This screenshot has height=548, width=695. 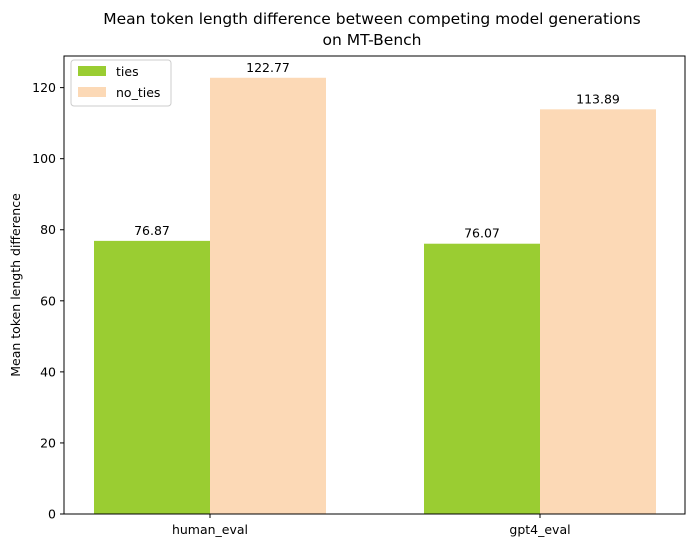 What do you see at coordinates (152, 230) in the screenshot?
I see `data-label: 76.87` at bounding box center [152, 230].